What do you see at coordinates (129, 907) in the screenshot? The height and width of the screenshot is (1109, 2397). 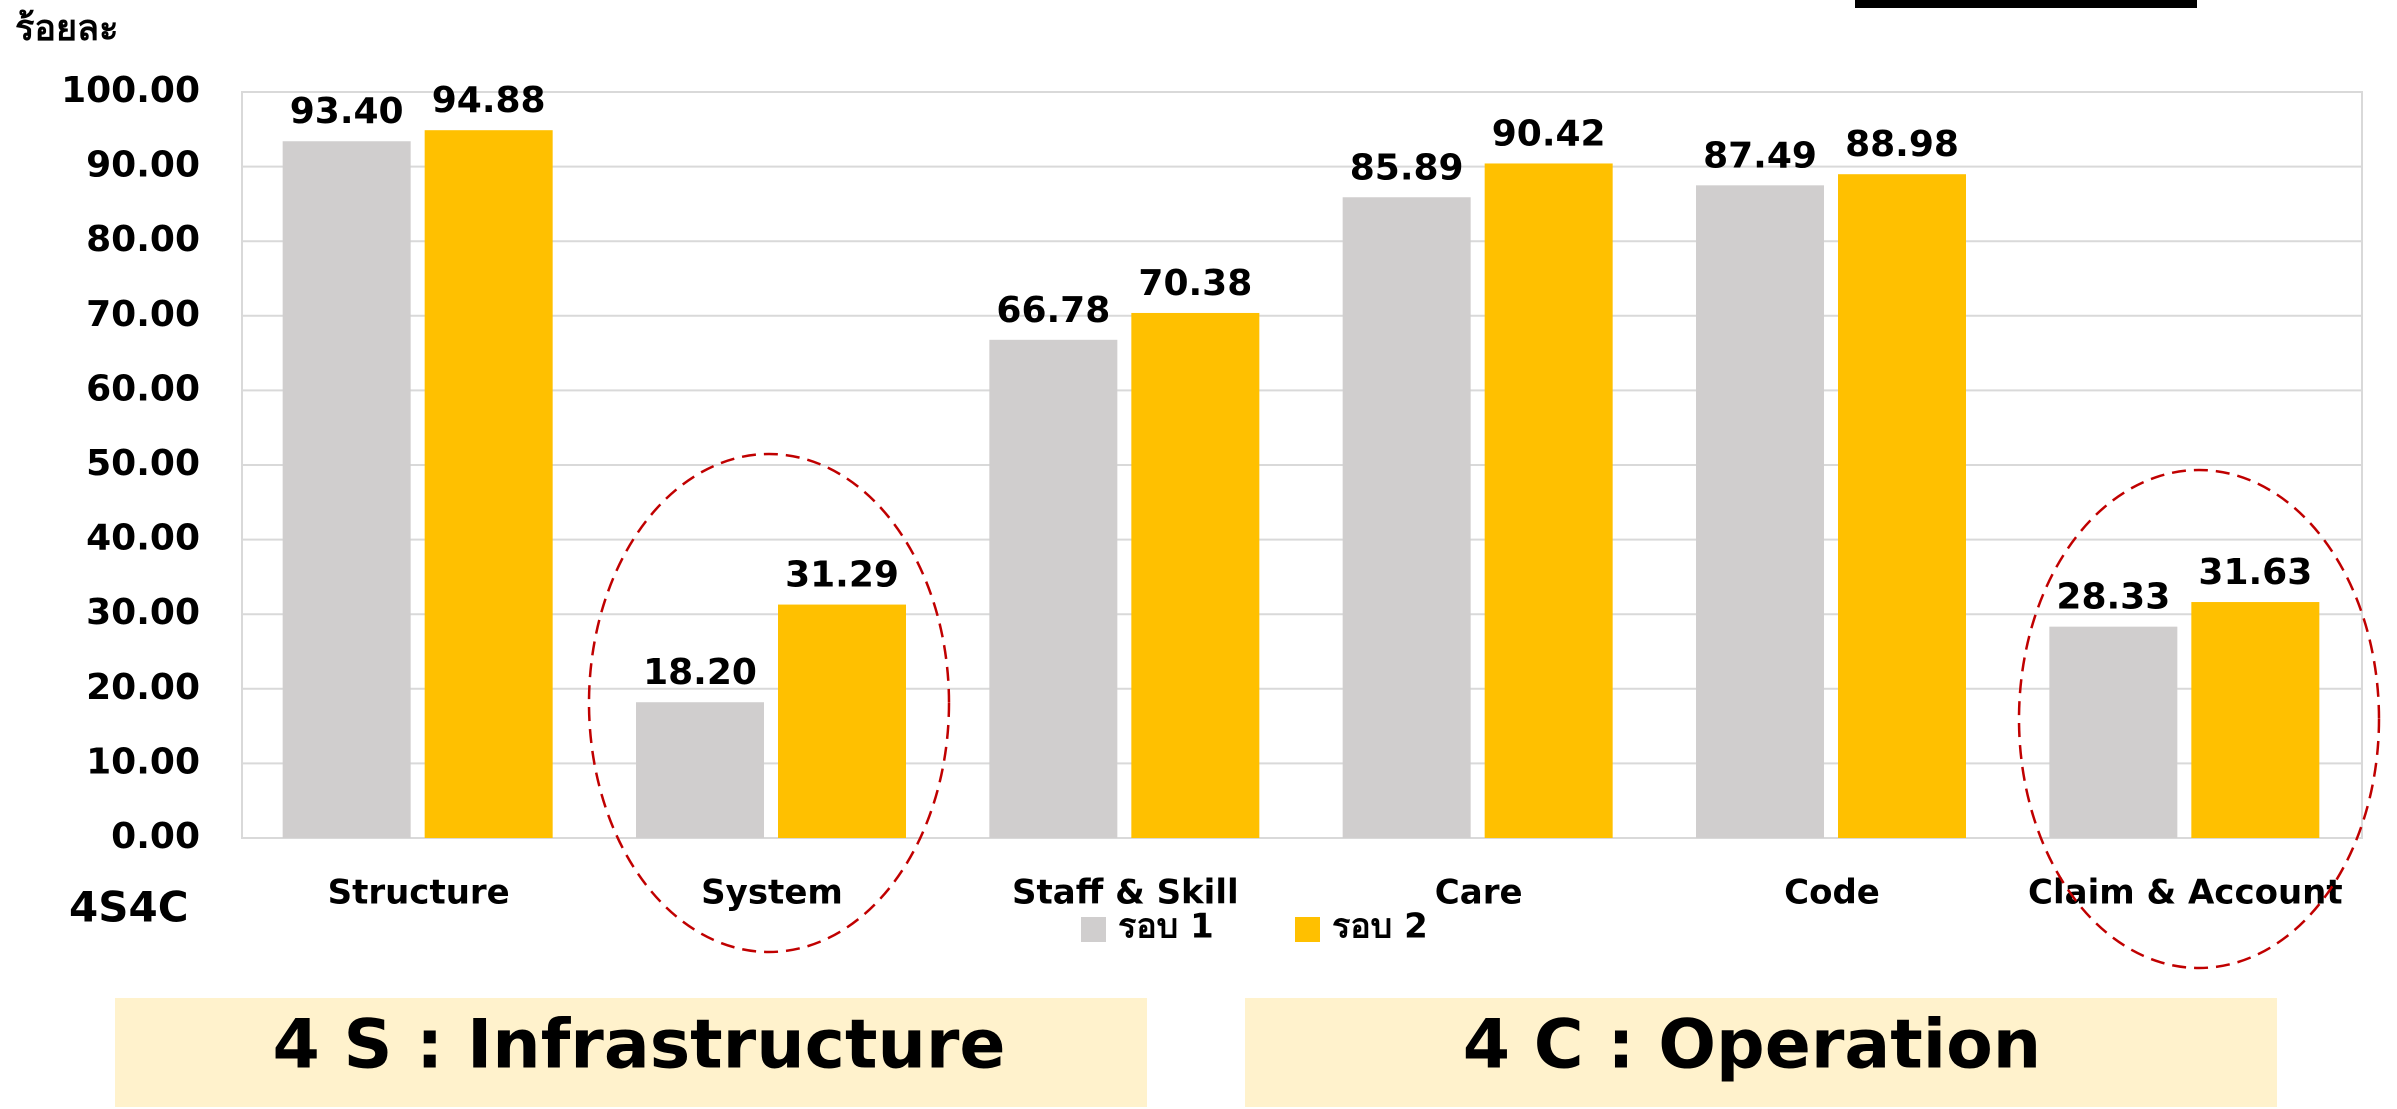 I see `x-axis-title: 4S4C` at bounding box center [129, 907].